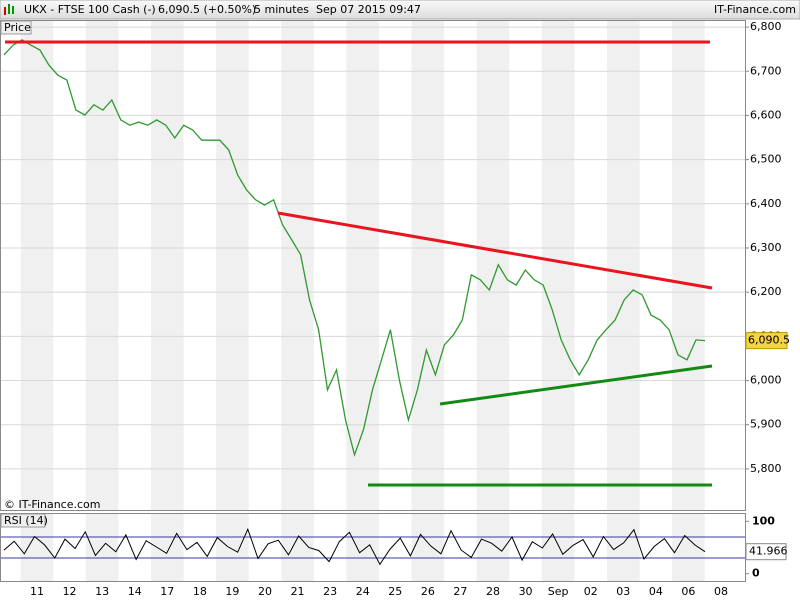  What do you see at coordinates (167, 591) in the screenshot?
I see `x-tick-label: 17` at bounding box center [167, 591].